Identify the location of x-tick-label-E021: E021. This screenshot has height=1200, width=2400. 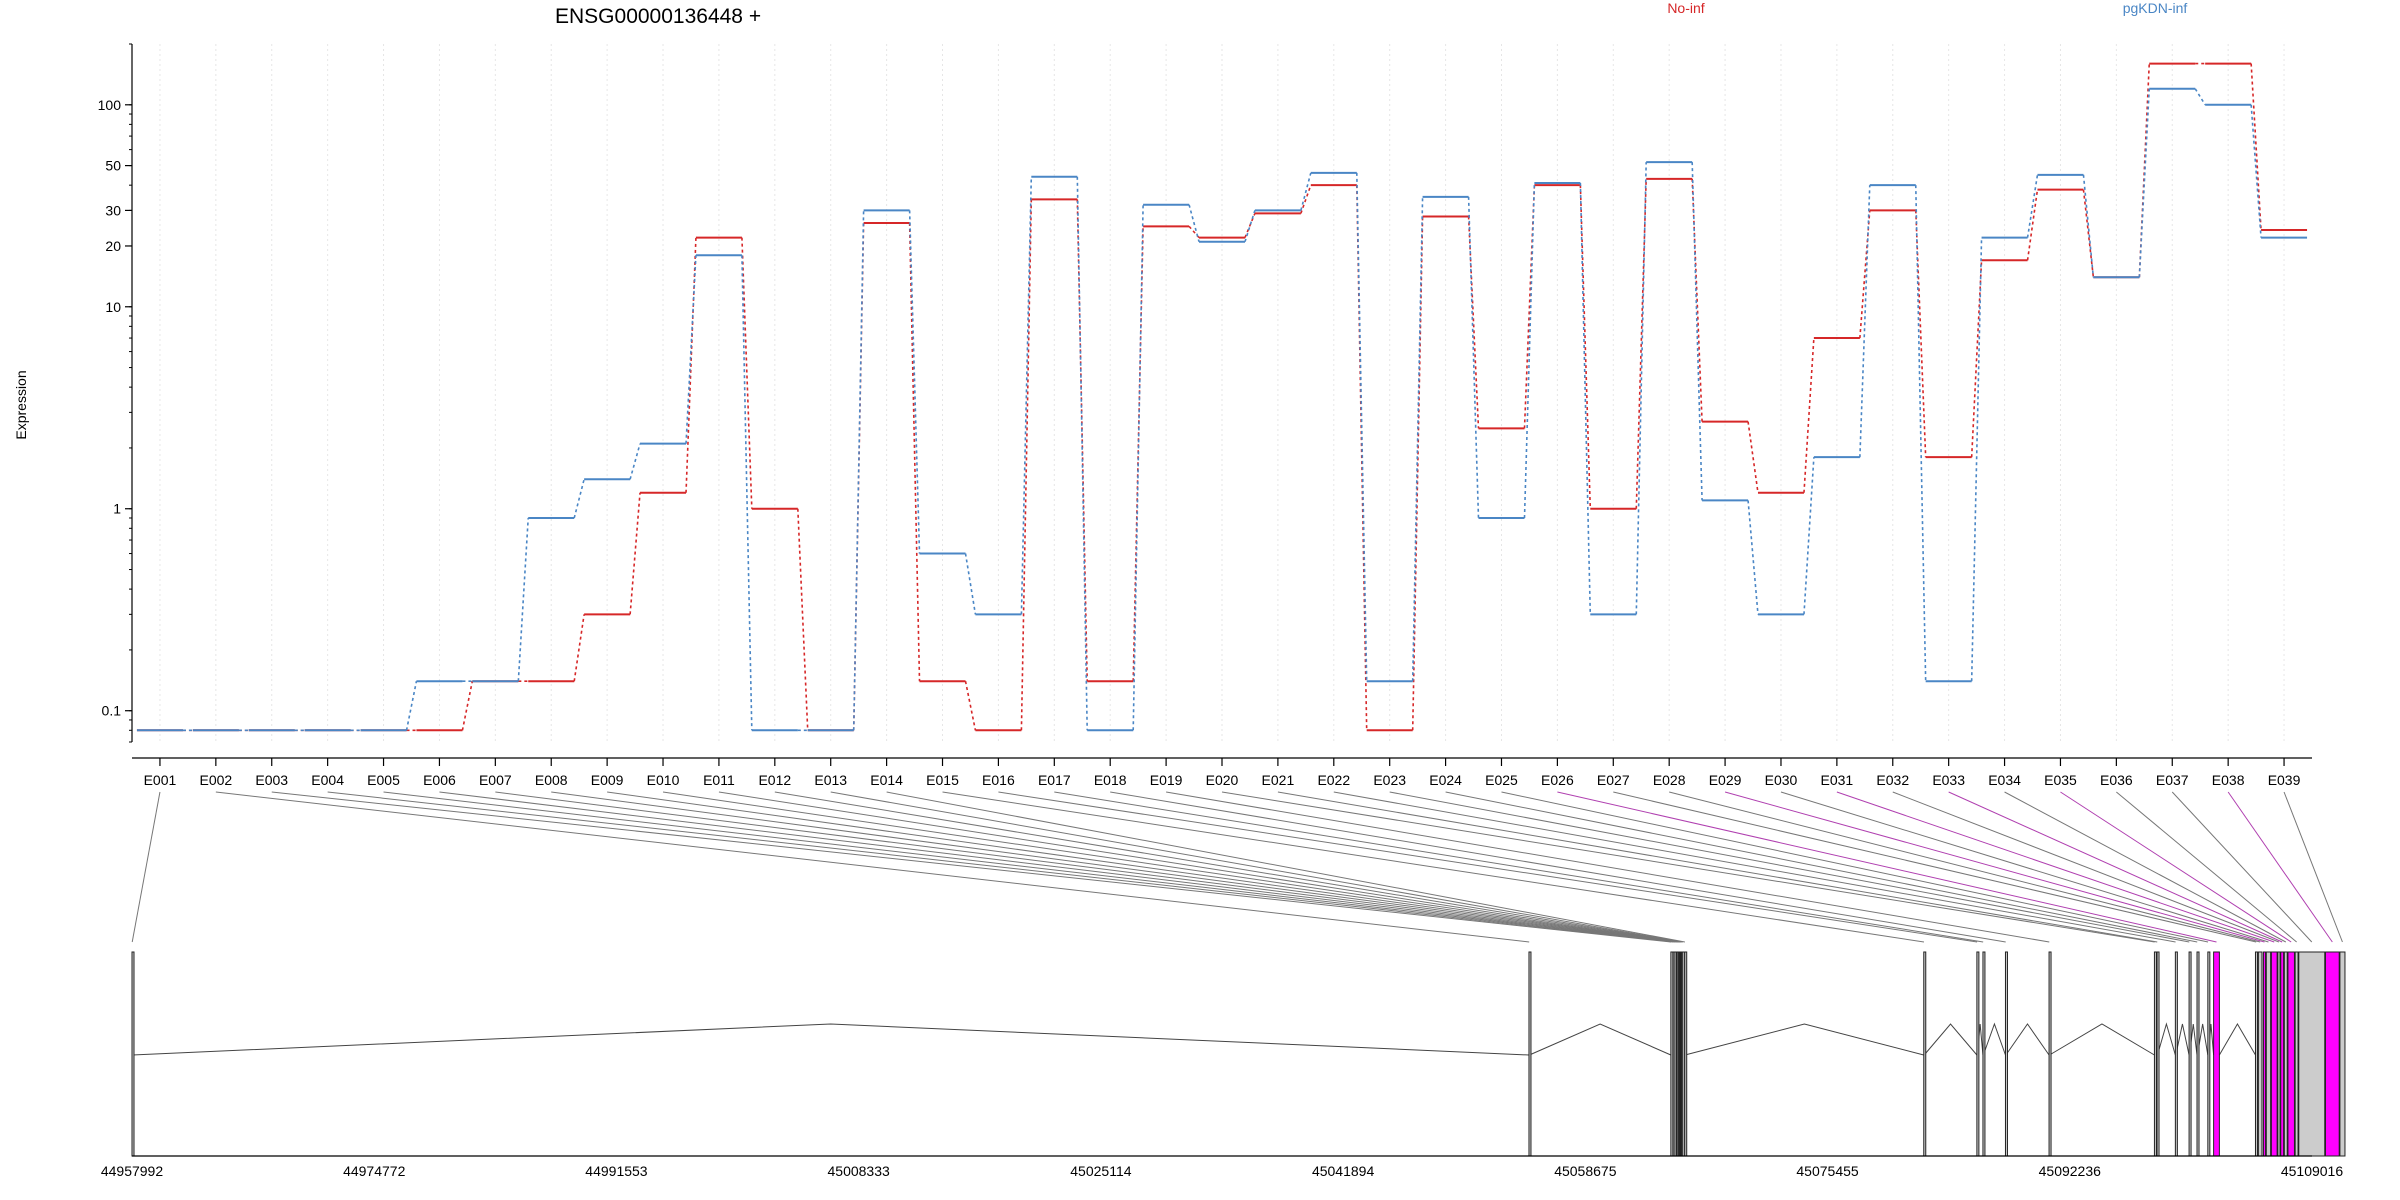
(1278, 780).